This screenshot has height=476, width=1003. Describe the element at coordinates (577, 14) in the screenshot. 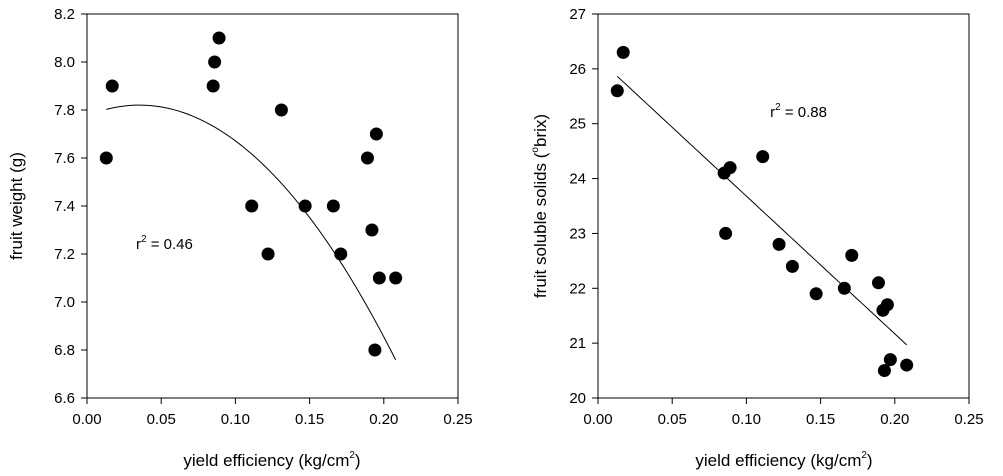

I see `y-tick-label: 27` at that location.